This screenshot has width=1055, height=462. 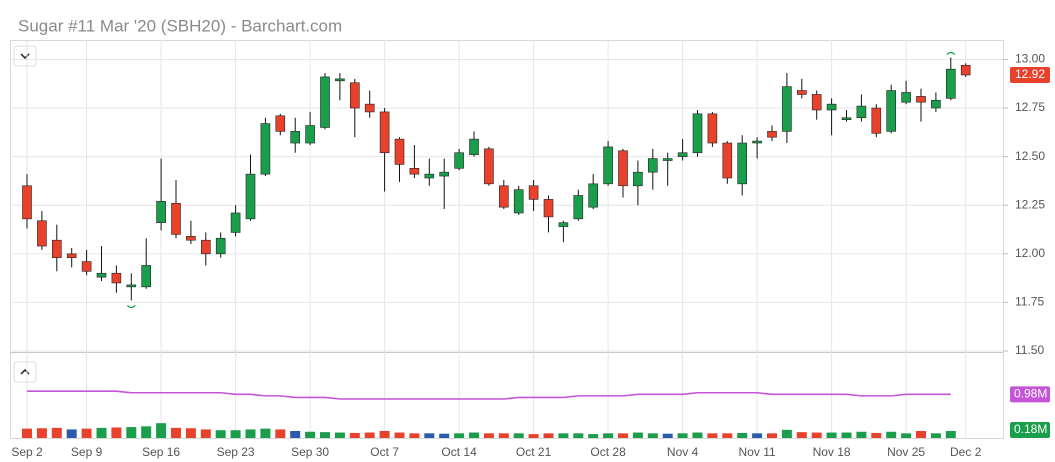 I want to click on last-price-box, so click(x=1030, y=74).